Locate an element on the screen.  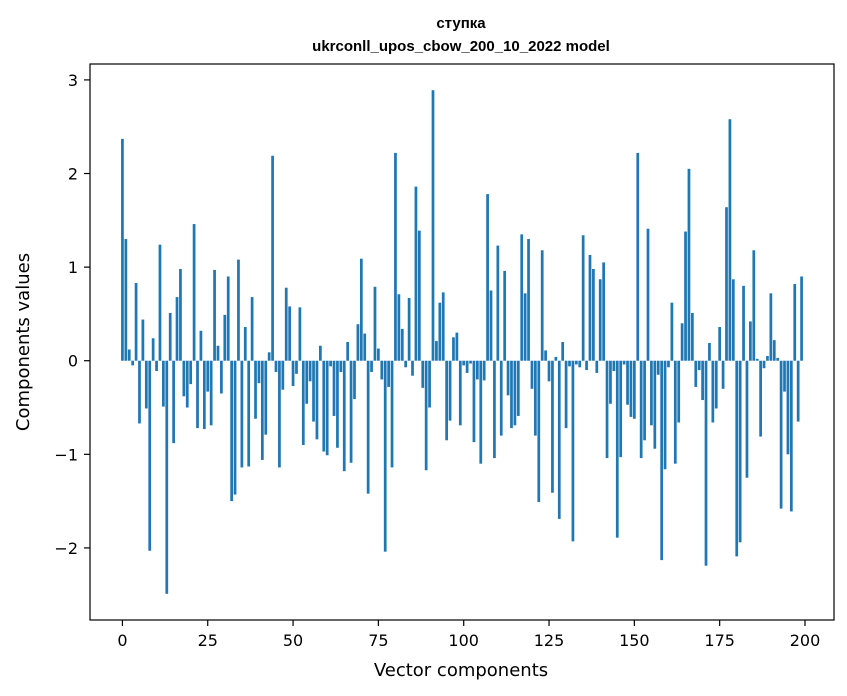
y-axis-label: Components values is located at coordinates (23, 342).